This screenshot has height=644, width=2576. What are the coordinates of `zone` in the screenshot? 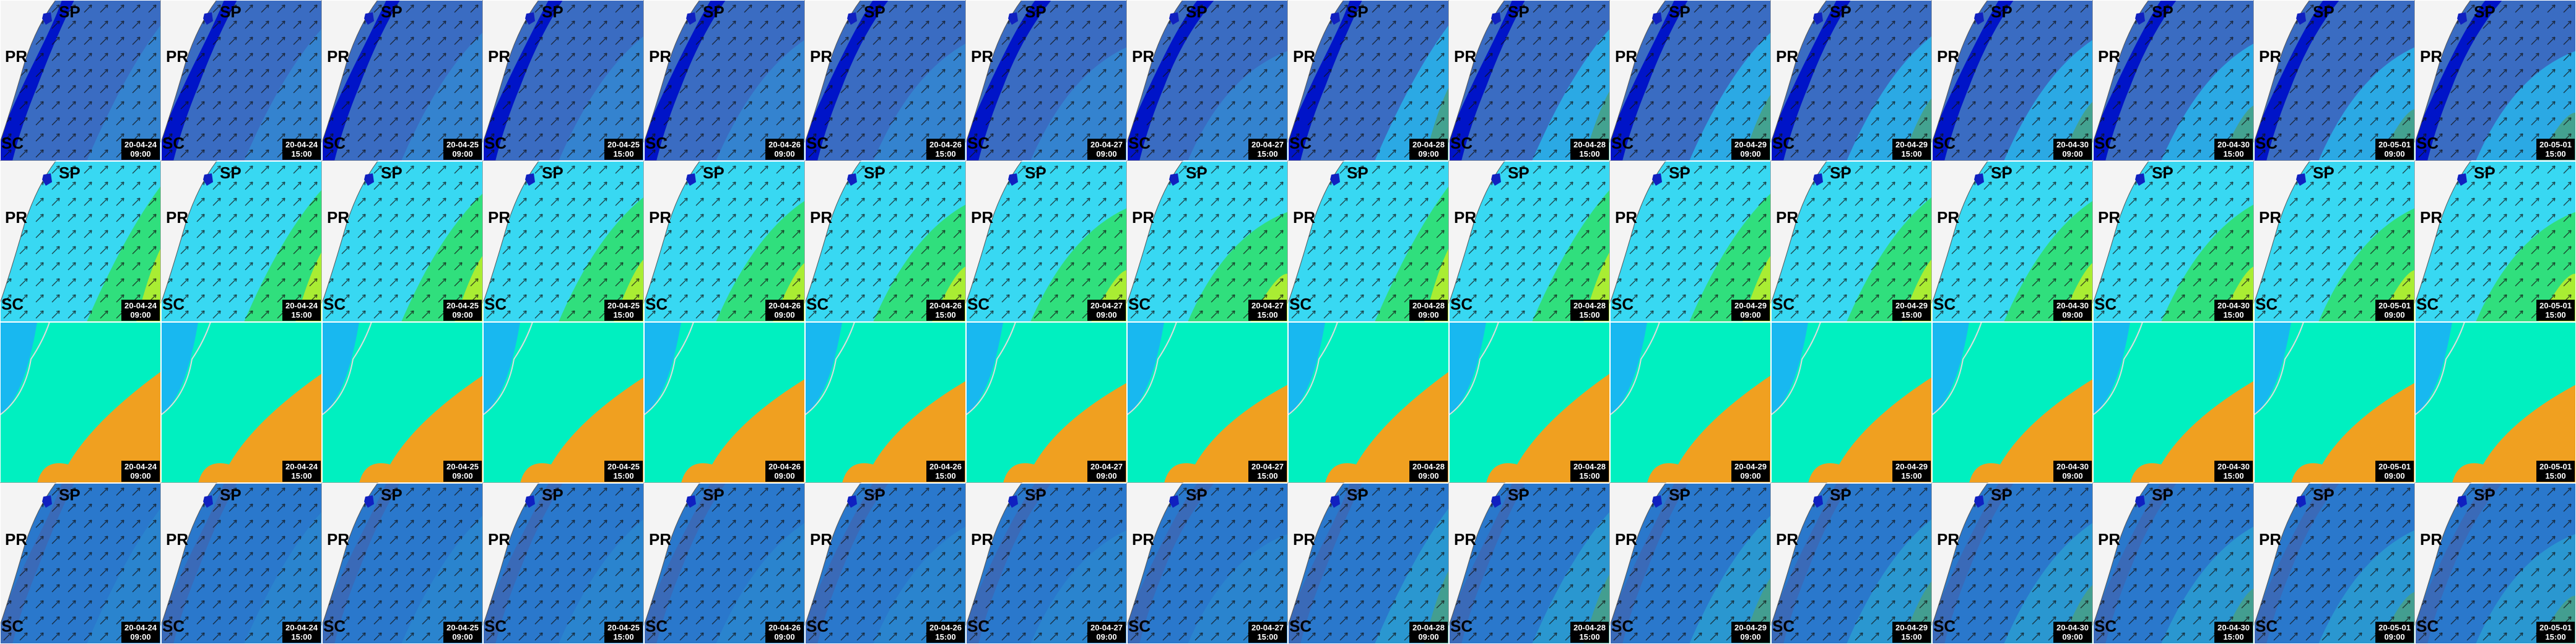 It's located at (1870, 430).